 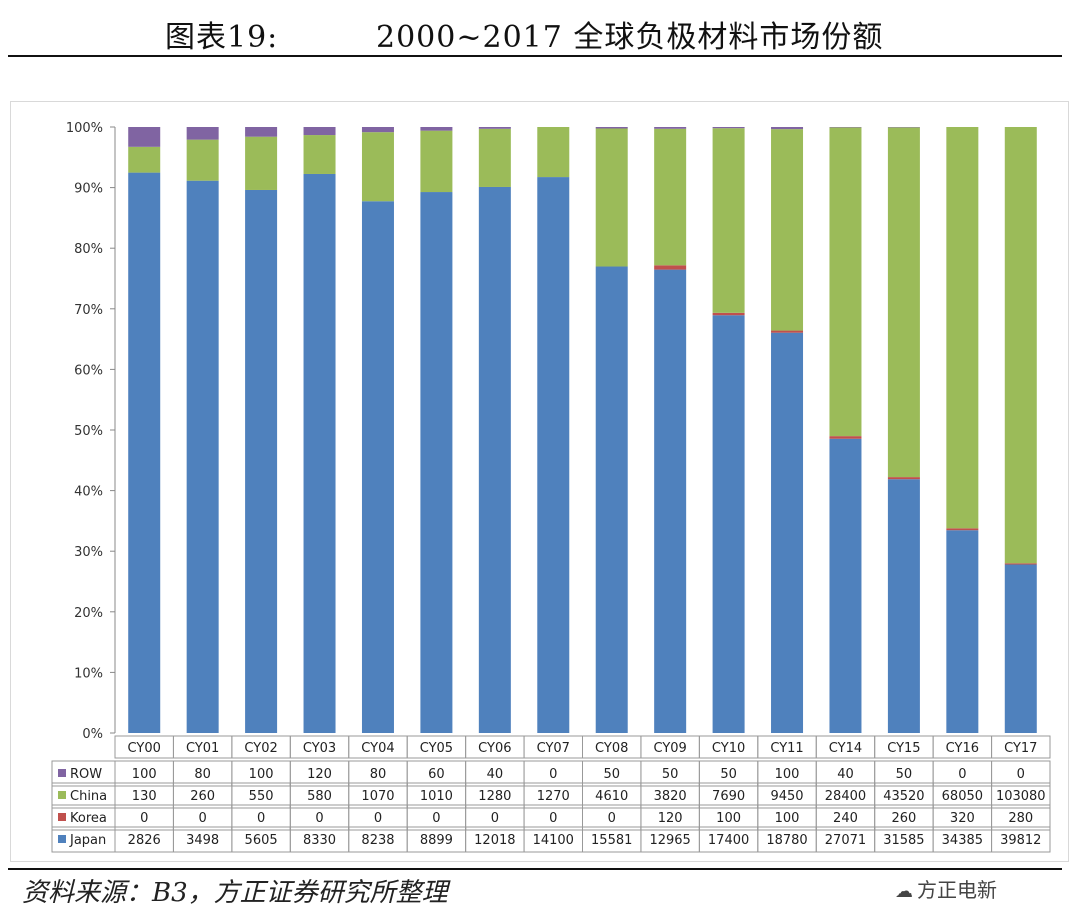 What do you see at coordinates (260, 748) in the screenshot?
I see `category-label: CY02` at bounding box center [260, 748].